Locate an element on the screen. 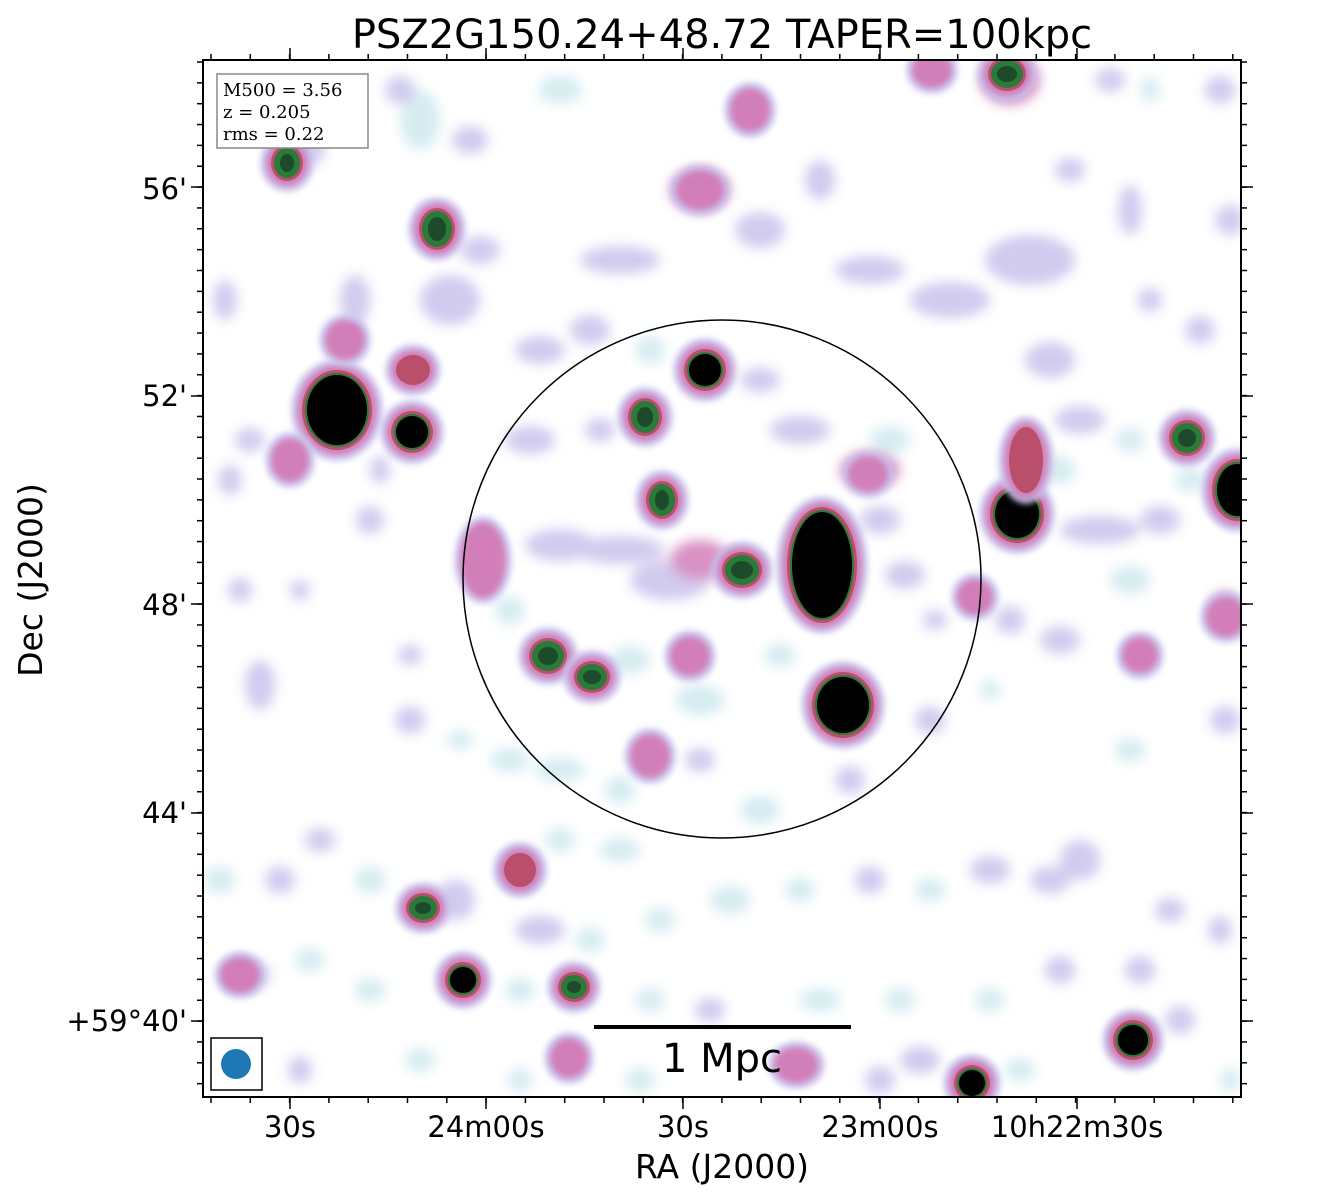 The height and width of the screenshot is (1200, 1321). y-axis-label: Dec (J2000) is located at coordinates (30, 580).